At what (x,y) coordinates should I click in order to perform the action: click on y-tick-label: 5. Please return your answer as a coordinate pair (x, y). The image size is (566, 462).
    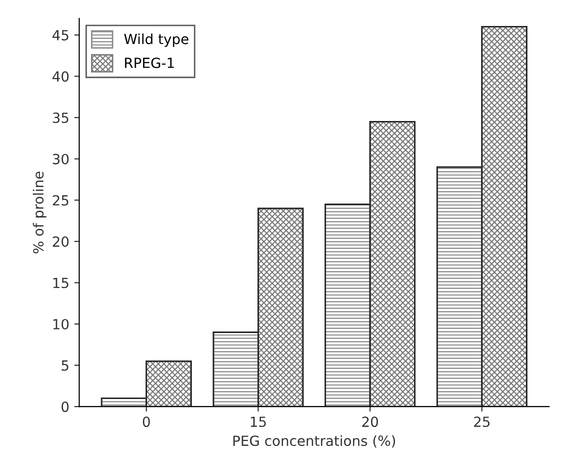
    Looking at the image, I should click on (65, 365).